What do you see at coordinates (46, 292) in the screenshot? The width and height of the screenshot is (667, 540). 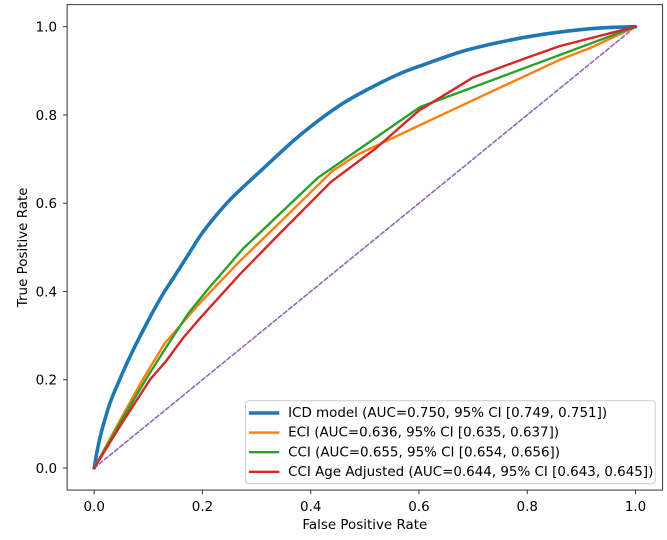 I see `y-tick-label: 0.4` at bounding box center [46, 292].